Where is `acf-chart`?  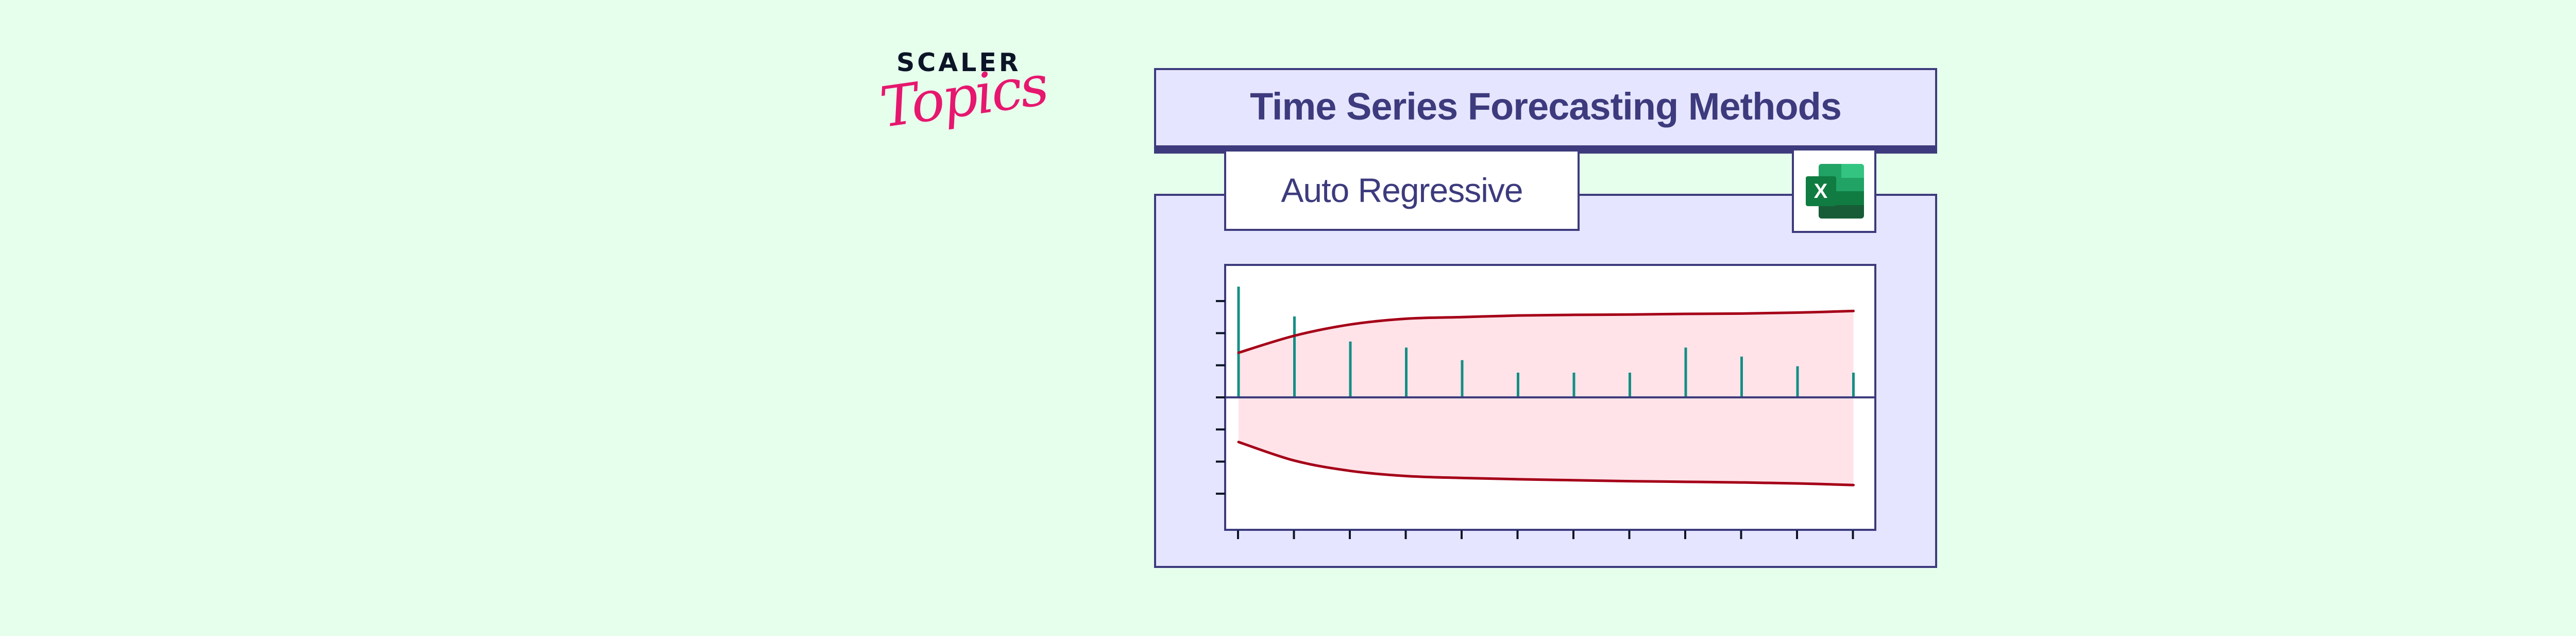
acf-chart is located at coordinates (1545, 413).